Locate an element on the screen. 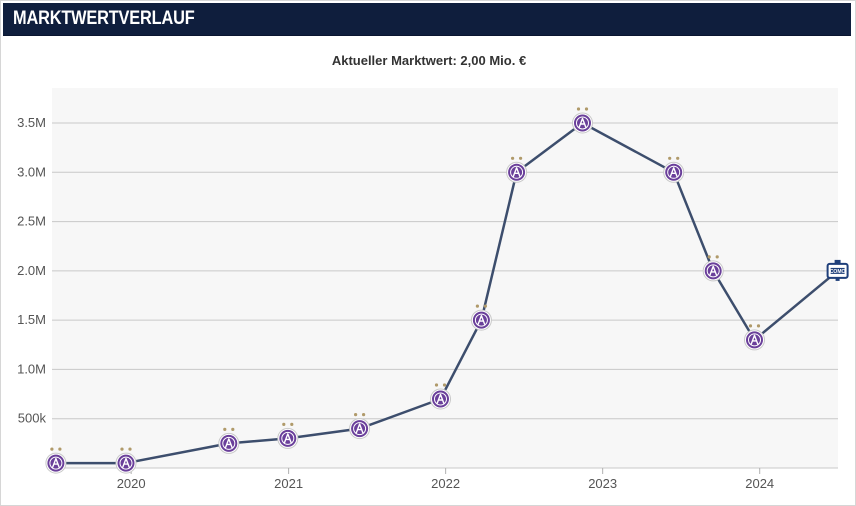 Image resolution: width=856 pixels, height=506 pixels. panel-title: MARKTWERTVERLAUF is located at coordinates (104, 18).